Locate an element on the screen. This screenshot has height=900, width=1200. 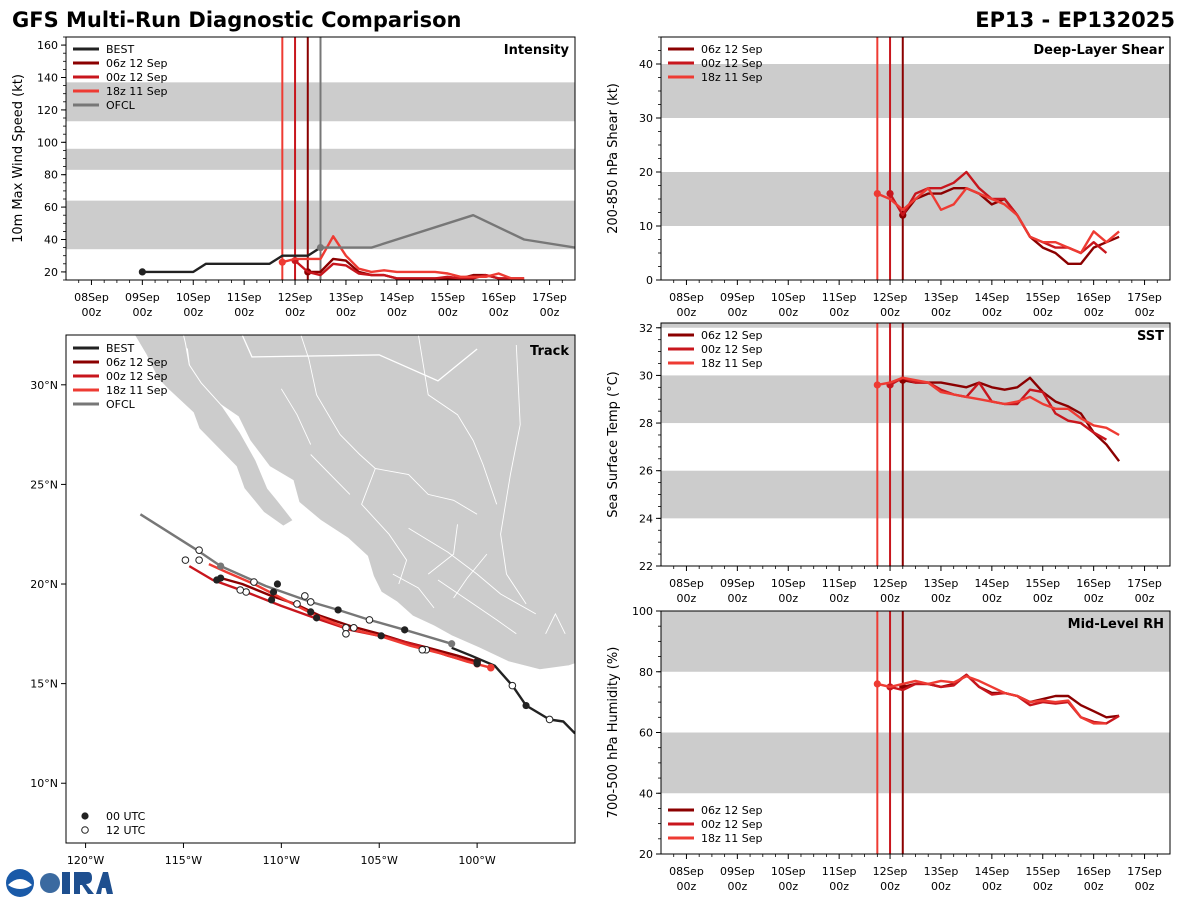
shear-ytick-label-3: 30 is located at coordinates (646, 118).